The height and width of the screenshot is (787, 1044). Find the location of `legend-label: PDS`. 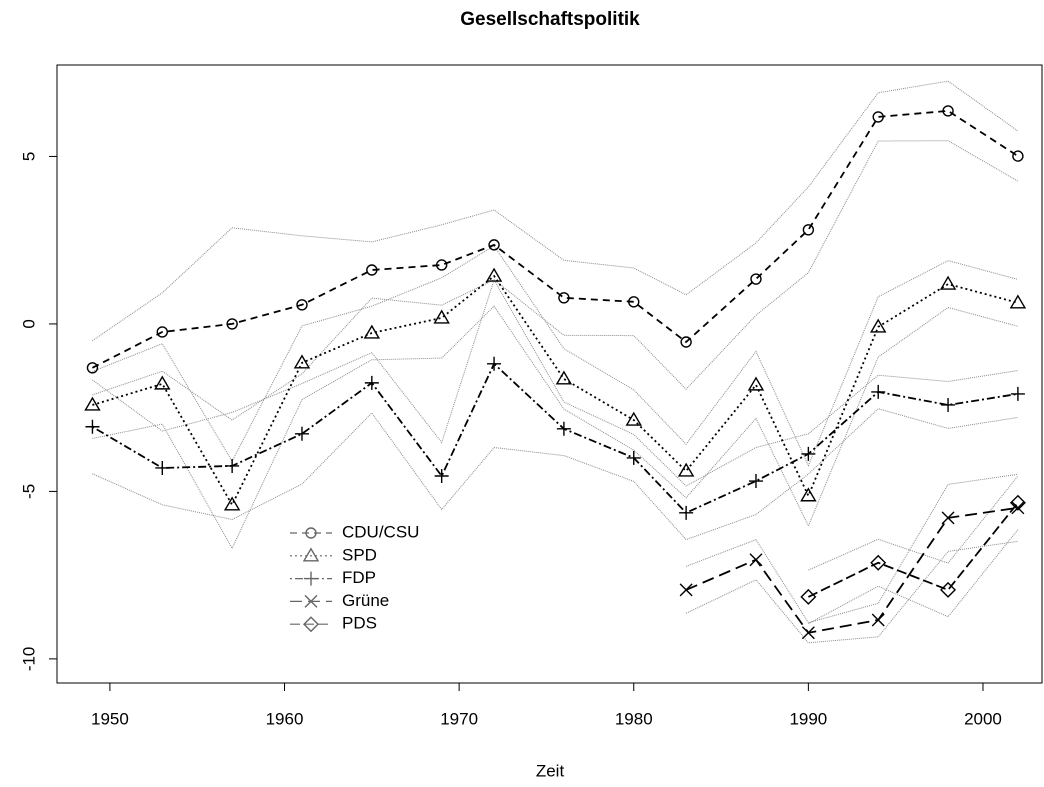

legend-label: PDS is located at coordinates (359, 623).